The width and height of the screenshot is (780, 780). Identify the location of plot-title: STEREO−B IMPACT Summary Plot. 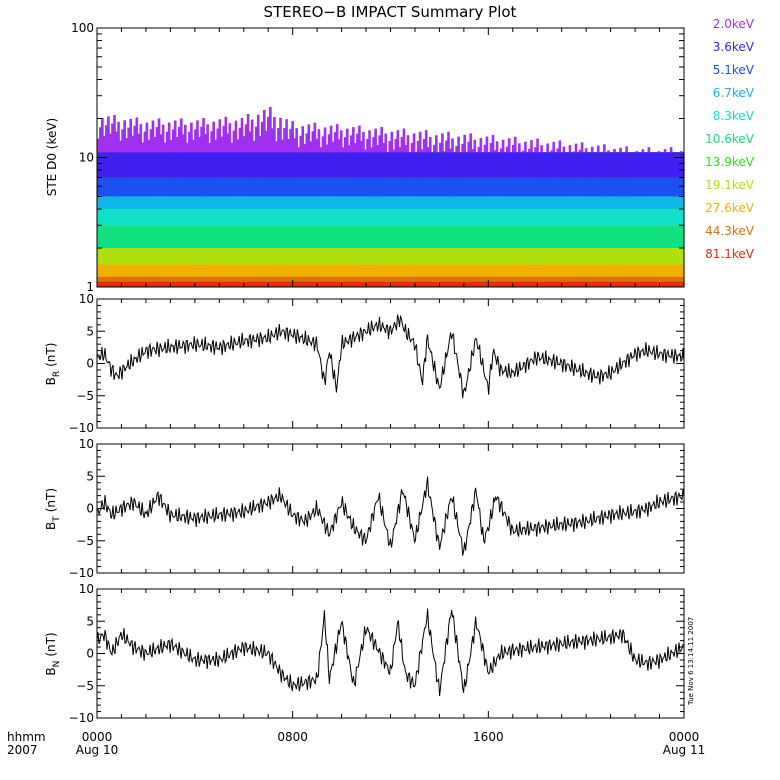
(390, 12).